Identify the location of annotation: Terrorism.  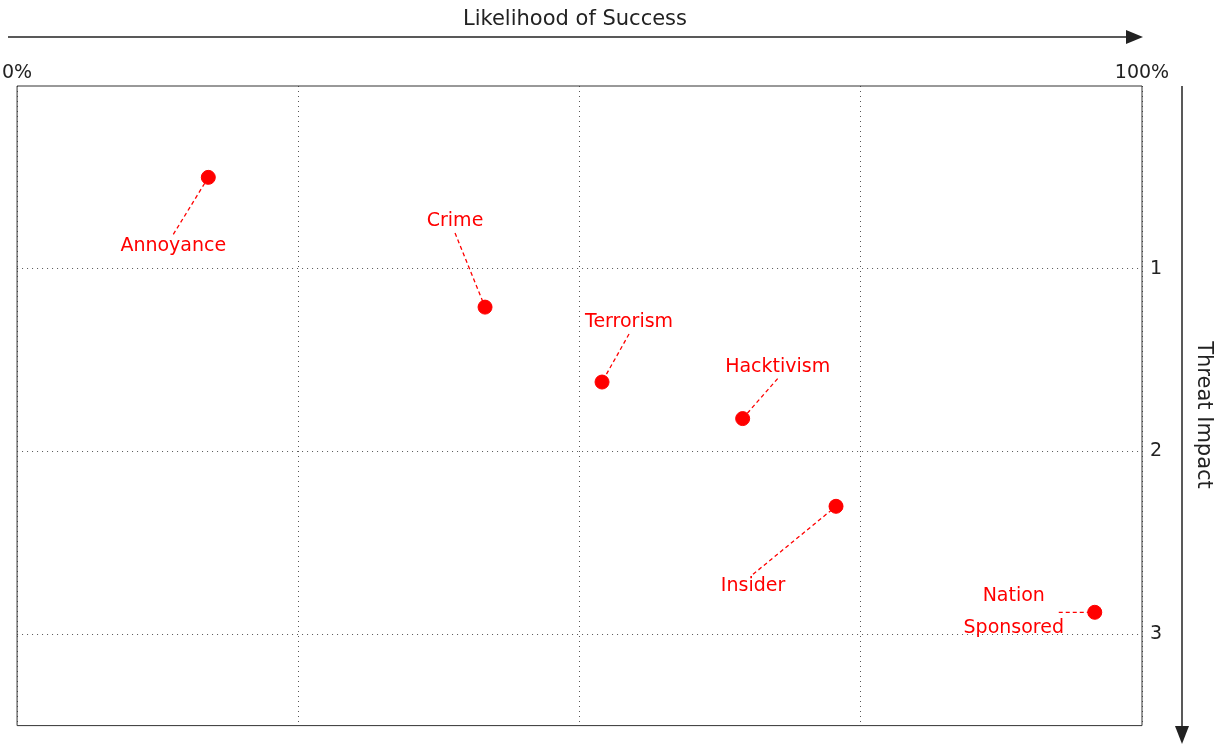
(629, 319).